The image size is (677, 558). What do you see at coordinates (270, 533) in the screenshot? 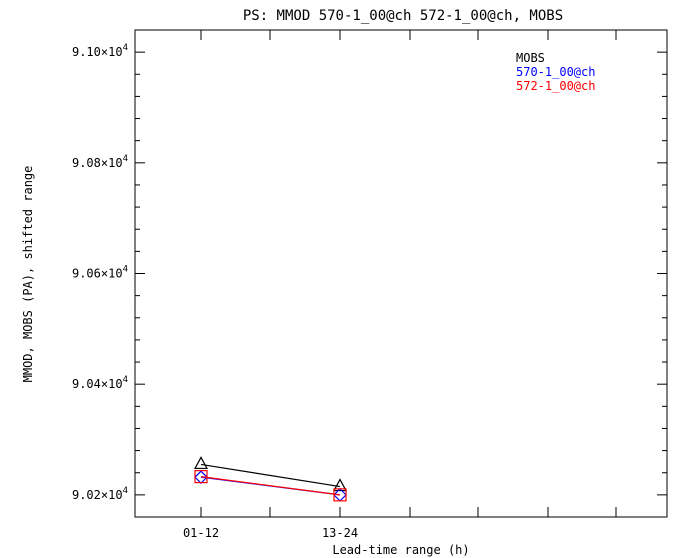
I see `x-tick-labels: 01-12 13-24` at bounding box center [270, 533].